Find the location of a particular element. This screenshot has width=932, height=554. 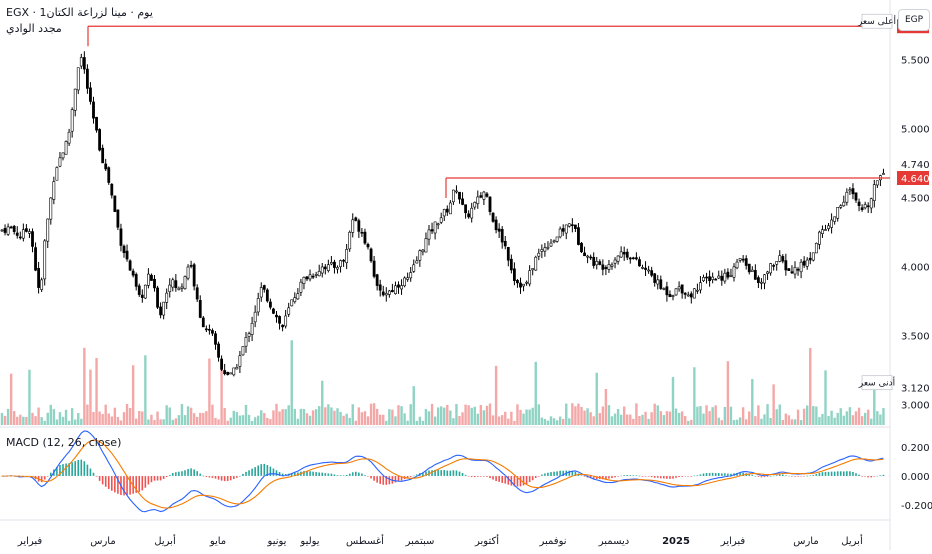

time-tick-label: يونيو is located at coordinates (277, 541).